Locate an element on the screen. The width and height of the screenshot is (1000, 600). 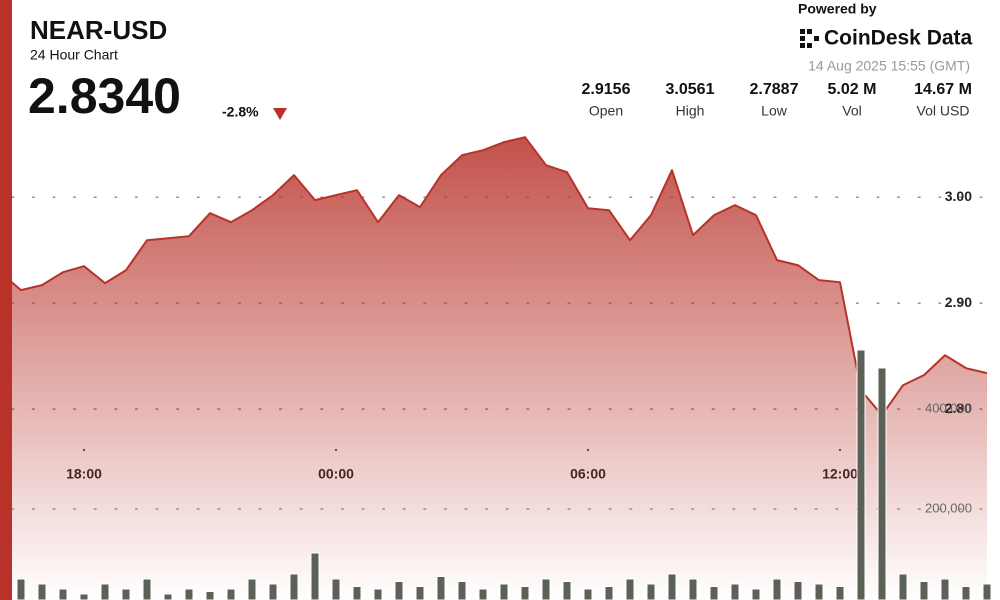
powered-by: Powered by is located at coordinates (837, 9).